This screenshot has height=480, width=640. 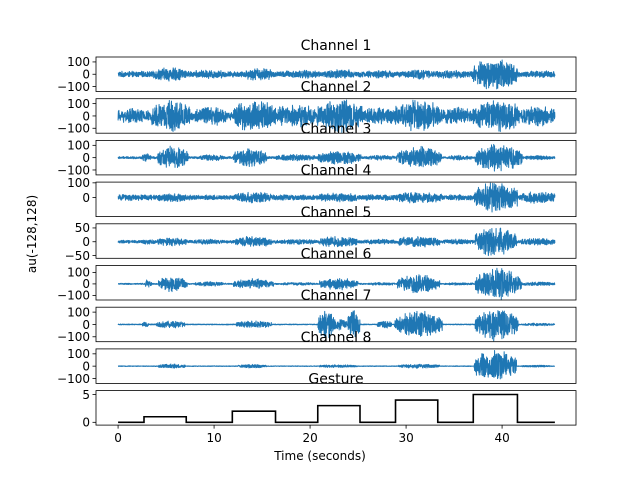 I want to click on channel-6-signal-line, so click(x=336, y=284).